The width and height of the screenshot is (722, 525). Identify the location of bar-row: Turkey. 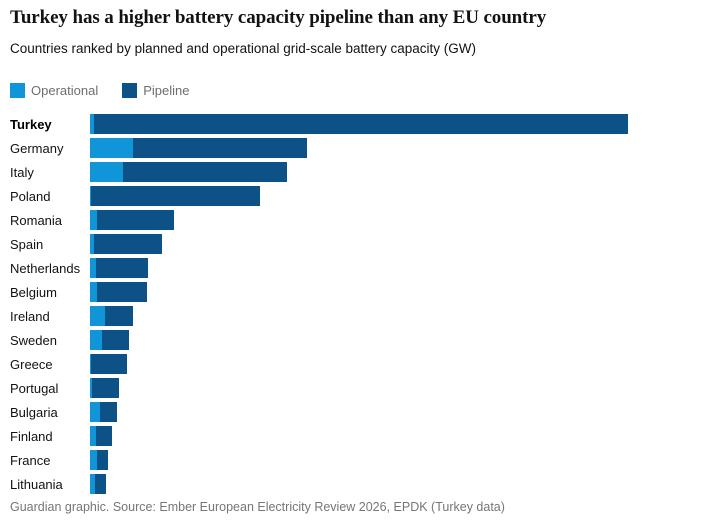
(361, 124).